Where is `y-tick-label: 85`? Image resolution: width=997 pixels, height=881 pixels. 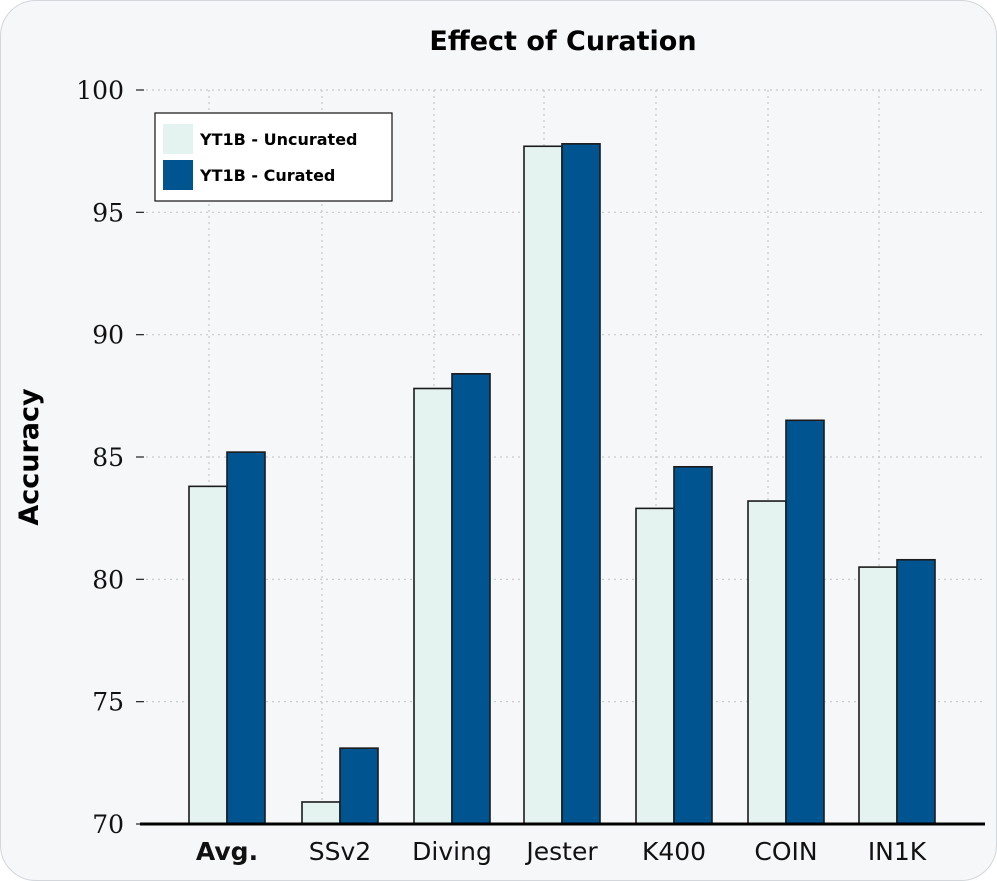
y-tick-label: 85 is located at coordinates (108, 457).